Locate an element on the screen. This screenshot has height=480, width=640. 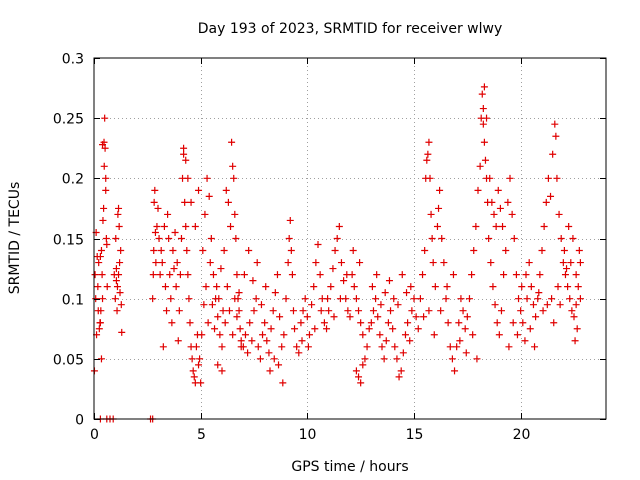
y-tick-label: 0.15 is located at coordinates (68, 241).